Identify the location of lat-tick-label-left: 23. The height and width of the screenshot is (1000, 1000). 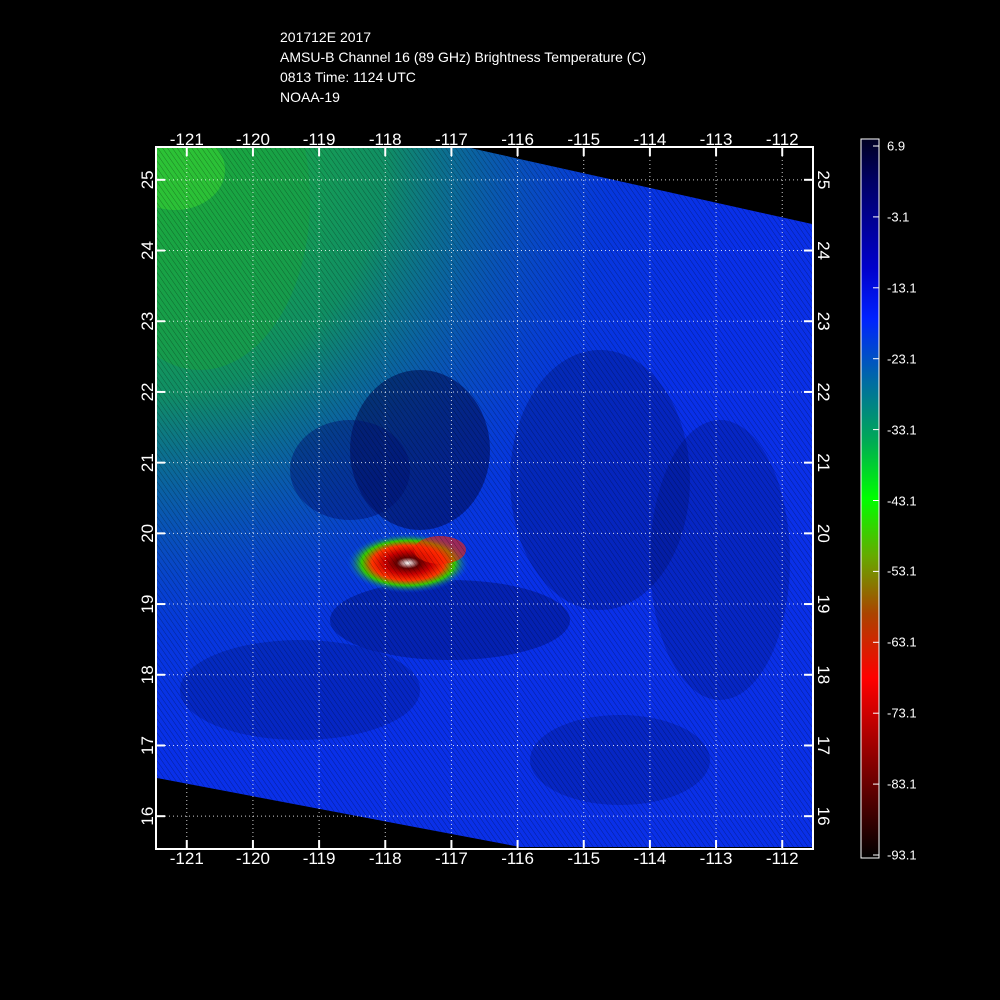
(147, 321).